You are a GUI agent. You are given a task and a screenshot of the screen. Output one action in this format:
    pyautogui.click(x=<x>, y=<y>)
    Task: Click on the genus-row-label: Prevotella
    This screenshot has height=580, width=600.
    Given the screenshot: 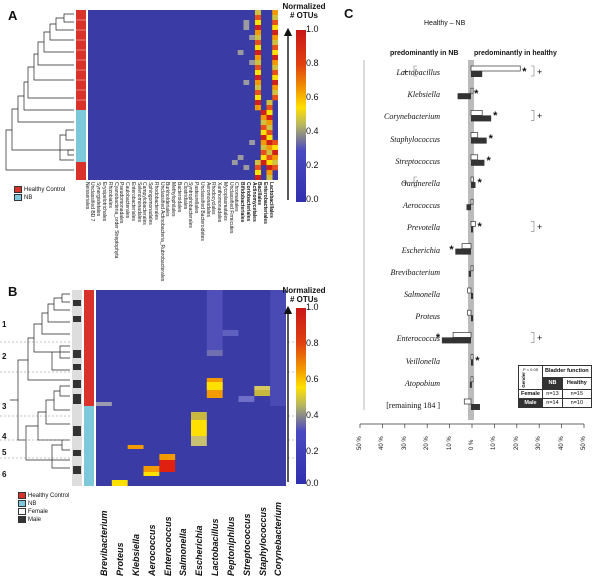 What is the action you would take?
    pyautogui.click(x=423, y=228)
    